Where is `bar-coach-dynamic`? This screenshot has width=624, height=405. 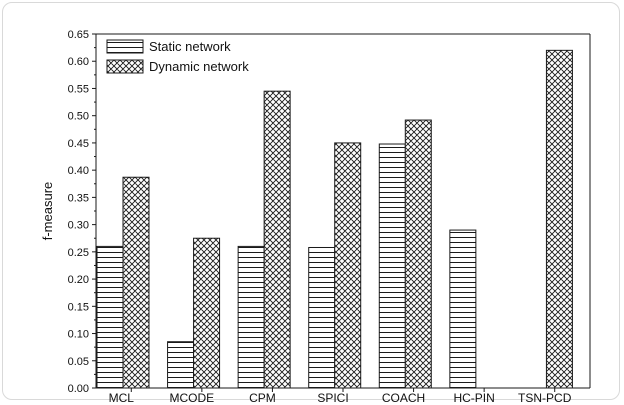 bar-coach-dynamic is located at coordinates (418, 254).